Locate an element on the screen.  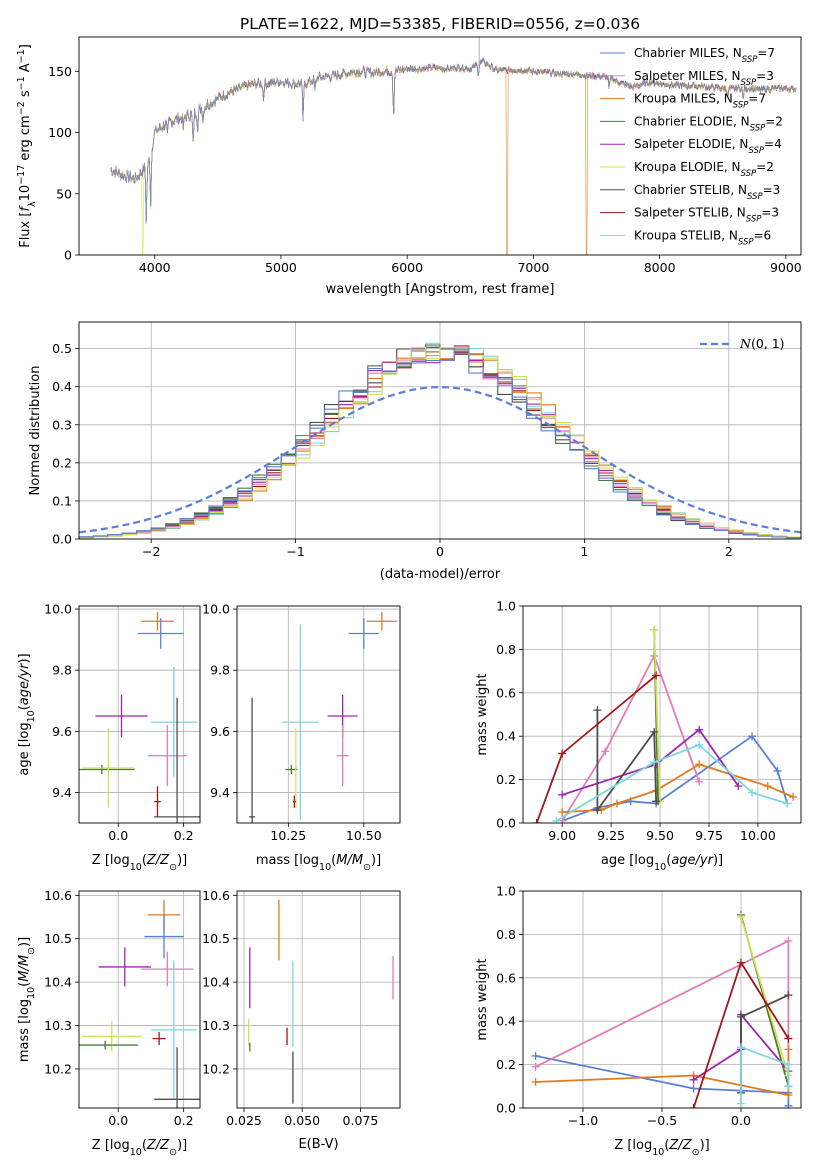
label-part: age/yr is located at coordinates (692, 860).